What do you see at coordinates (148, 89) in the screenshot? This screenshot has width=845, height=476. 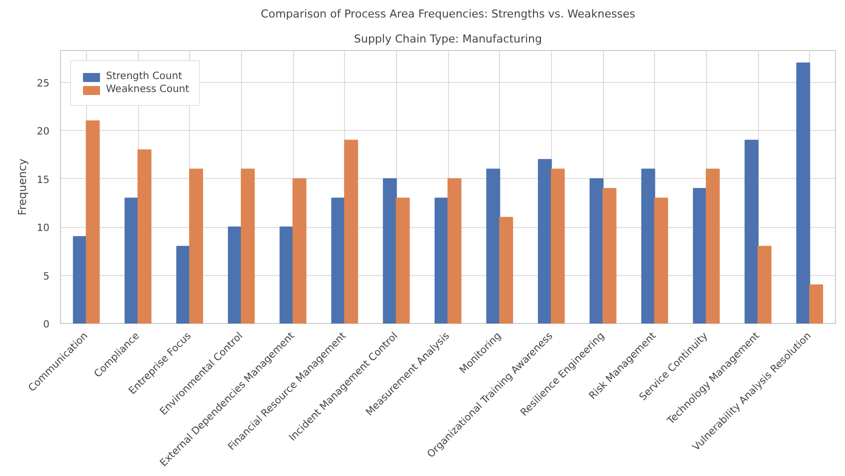 I see `legend-label: Weakness Count` at bounding box center [148, 89].